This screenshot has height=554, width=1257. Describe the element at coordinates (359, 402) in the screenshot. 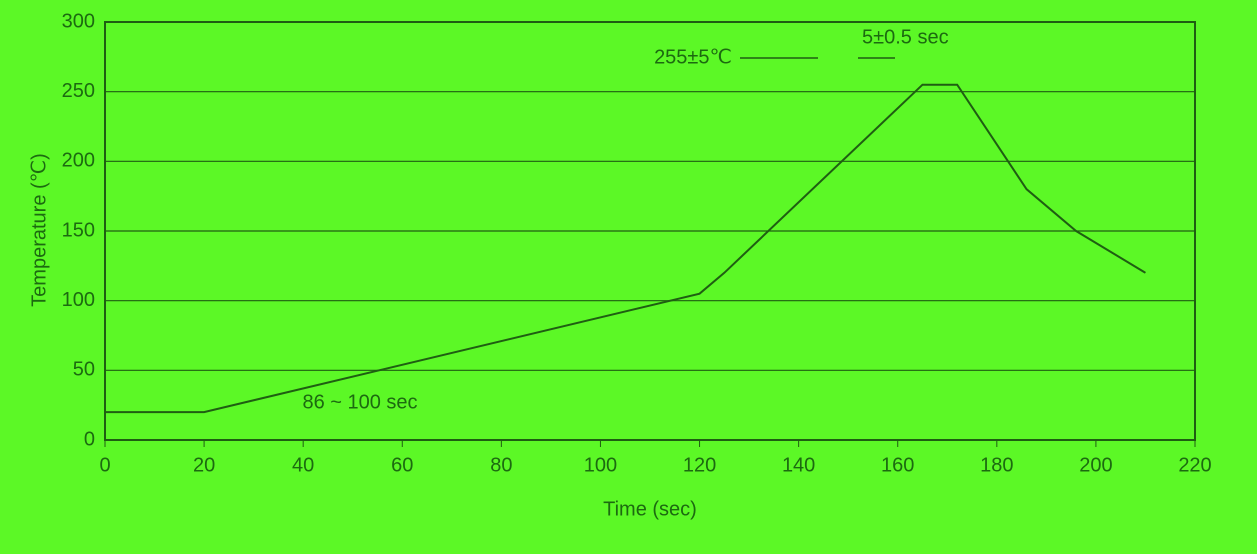

I see `annotation: 86 ~ 100 sec` at that location.